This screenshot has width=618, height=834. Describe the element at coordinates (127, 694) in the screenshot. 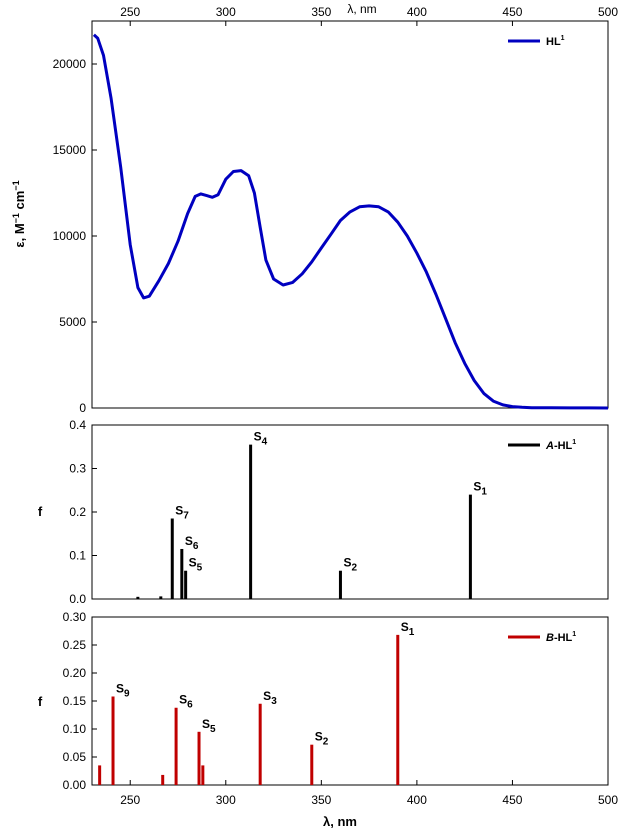

I see `panel3-state-sub-9: 9` at that location.